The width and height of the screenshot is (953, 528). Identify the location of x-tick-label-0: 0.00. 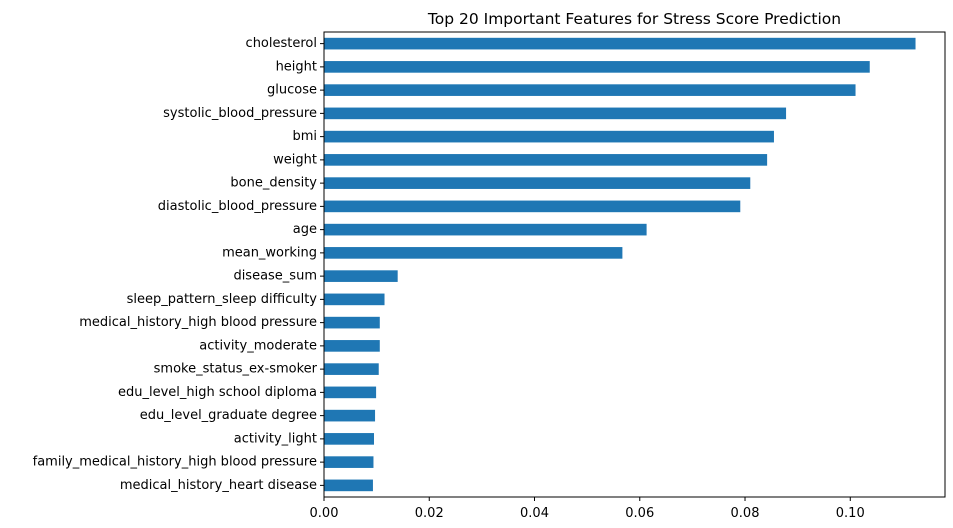
(324, 513).